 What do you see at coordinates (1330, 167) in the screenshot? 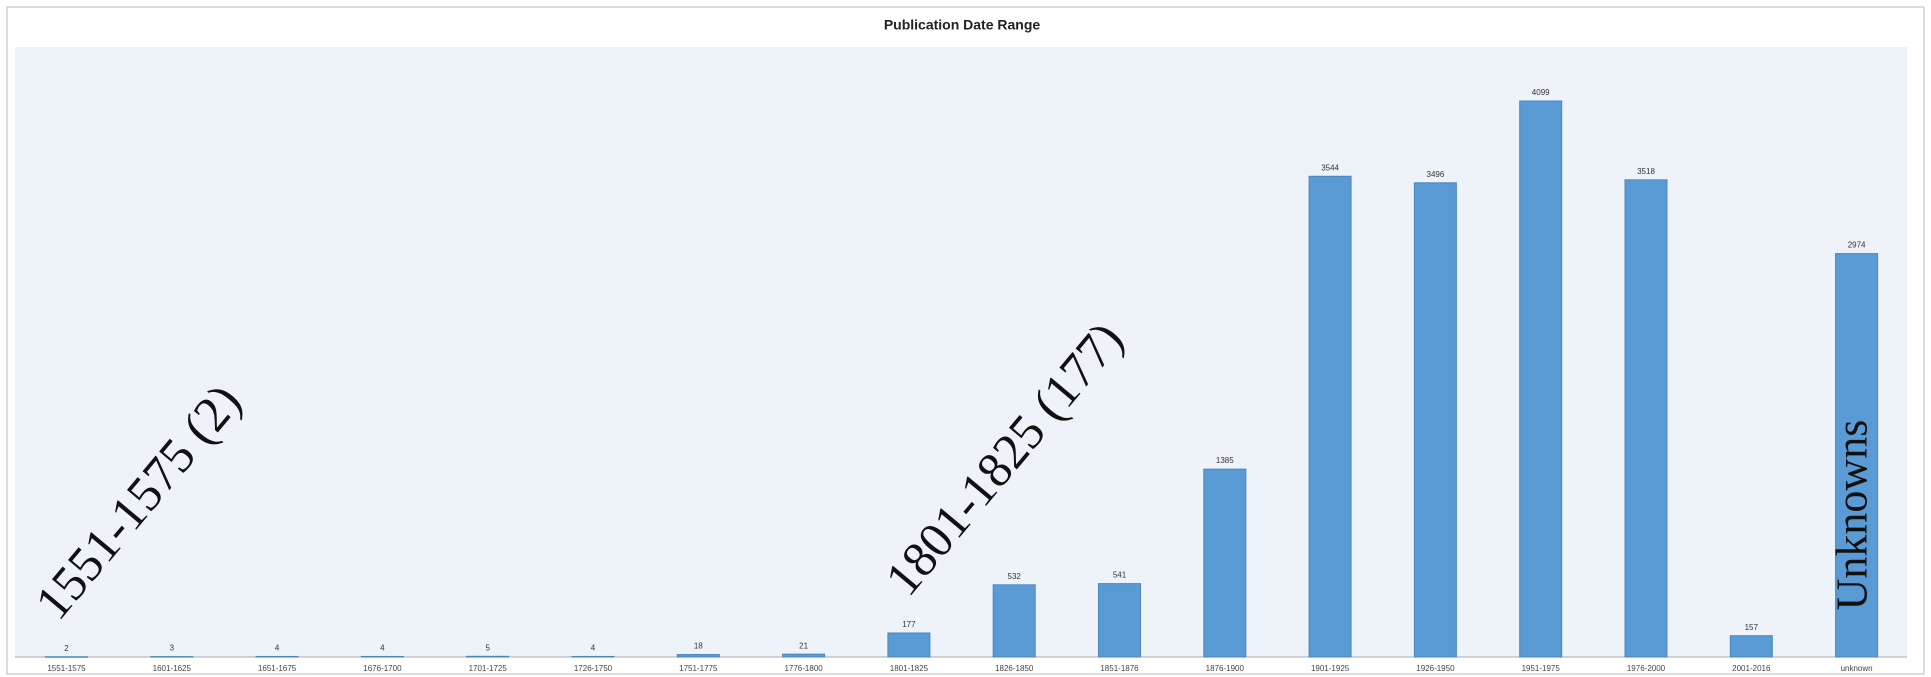
I see `data-label: 3544` at bounding box center [1330, 167].